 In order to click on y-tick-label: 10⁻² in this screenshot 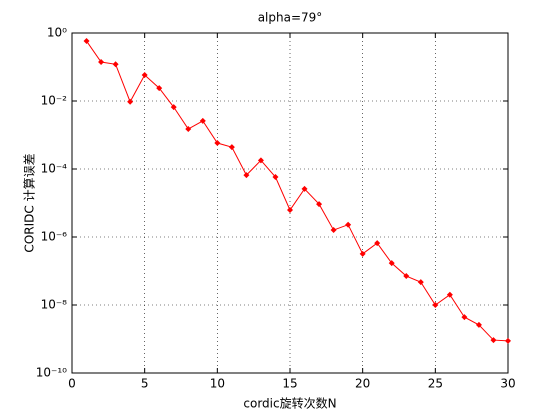, I will do `click(54, 101)`.